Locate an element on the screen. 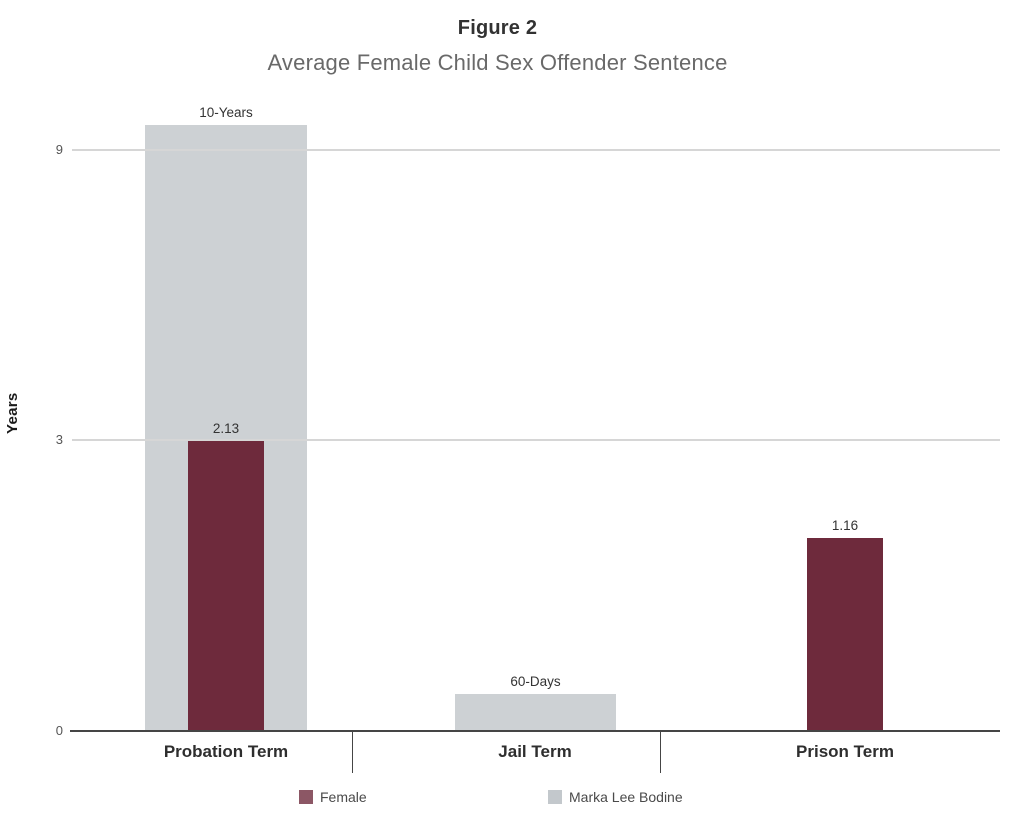 The image size is (1024, 819). value-label-marka-lee-bodine-probation-term: 10-Years is located at coordinates (226, 112).